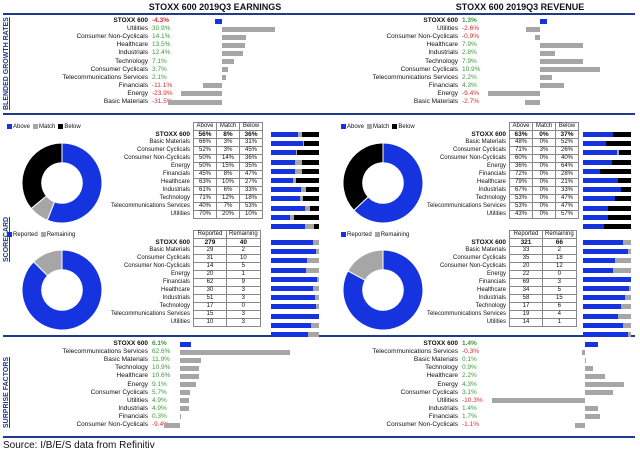 The width and height of the screenshot is (640, 458). I want to click on sector-name: Healthcare, so click(491, 290).